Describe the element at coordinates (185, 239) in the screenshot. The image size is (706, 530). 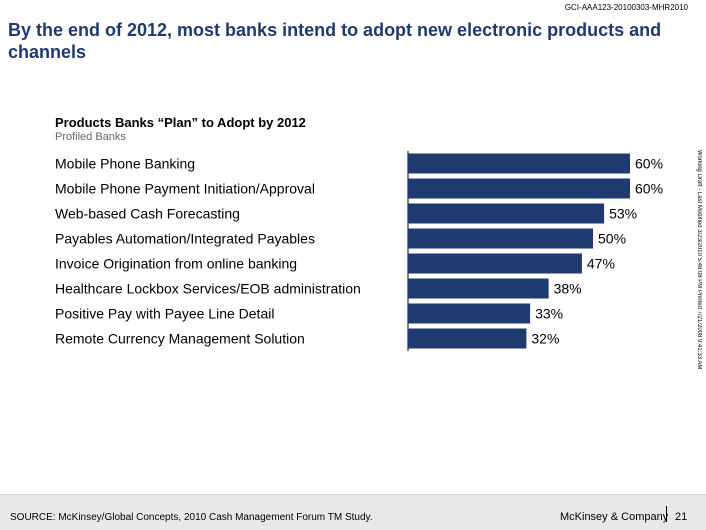
I see `category-label: Payables Automation/Integrated Payables` at that location.